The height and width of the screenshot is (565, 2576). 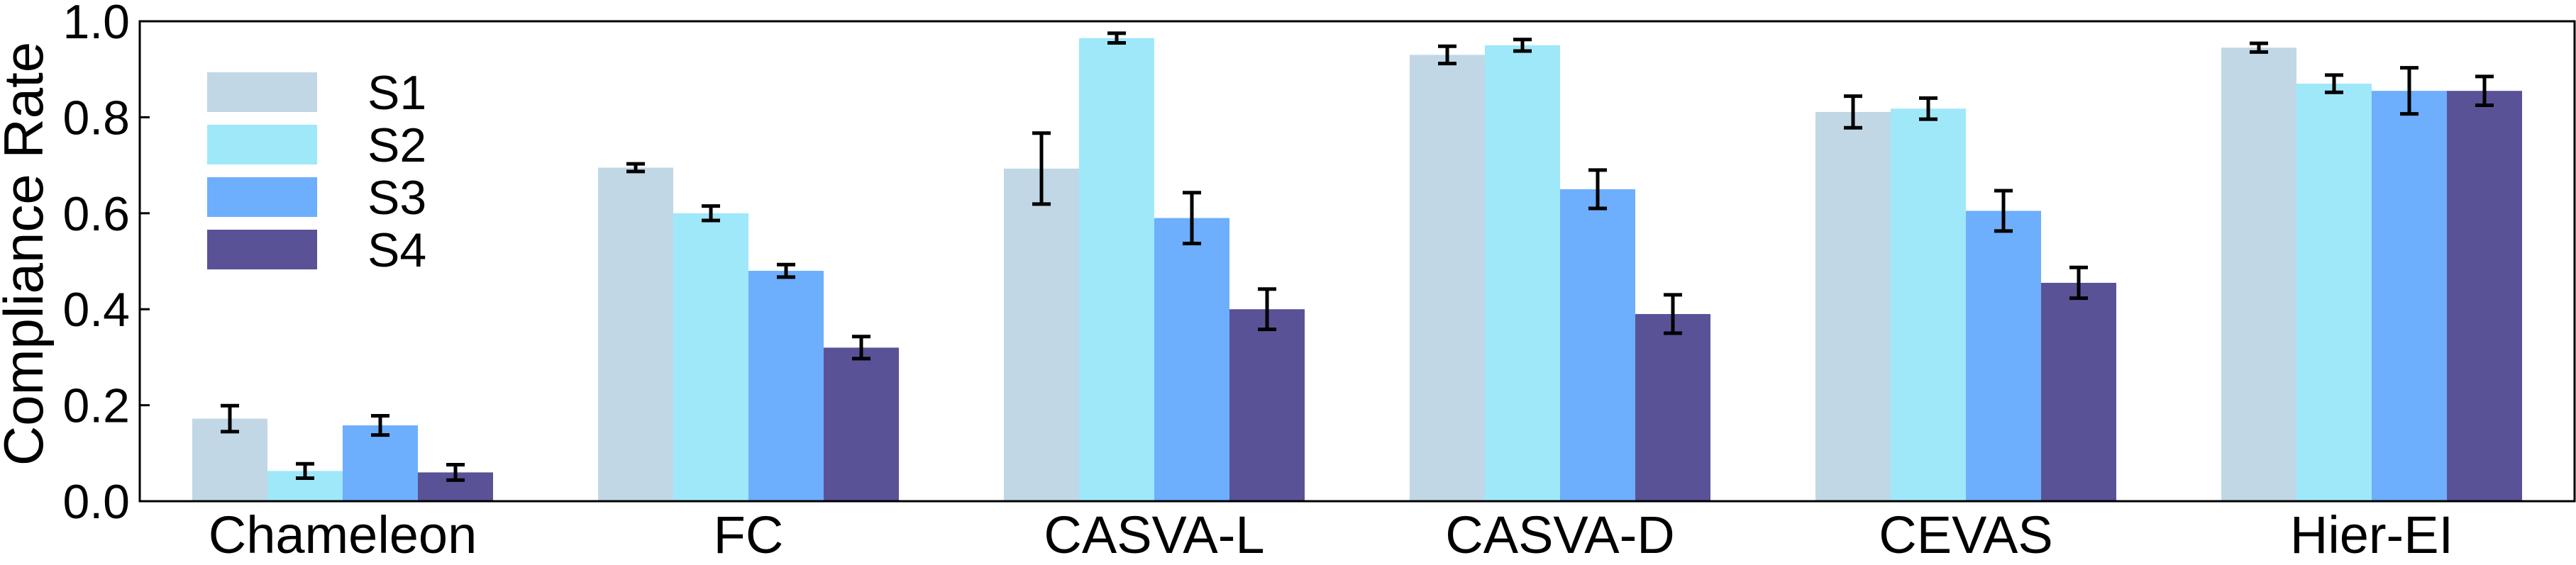 What do you see at coordinates (262, 197) in the screenshot?
I see `legend-swatch-s3` at bounding box center [262, 197].